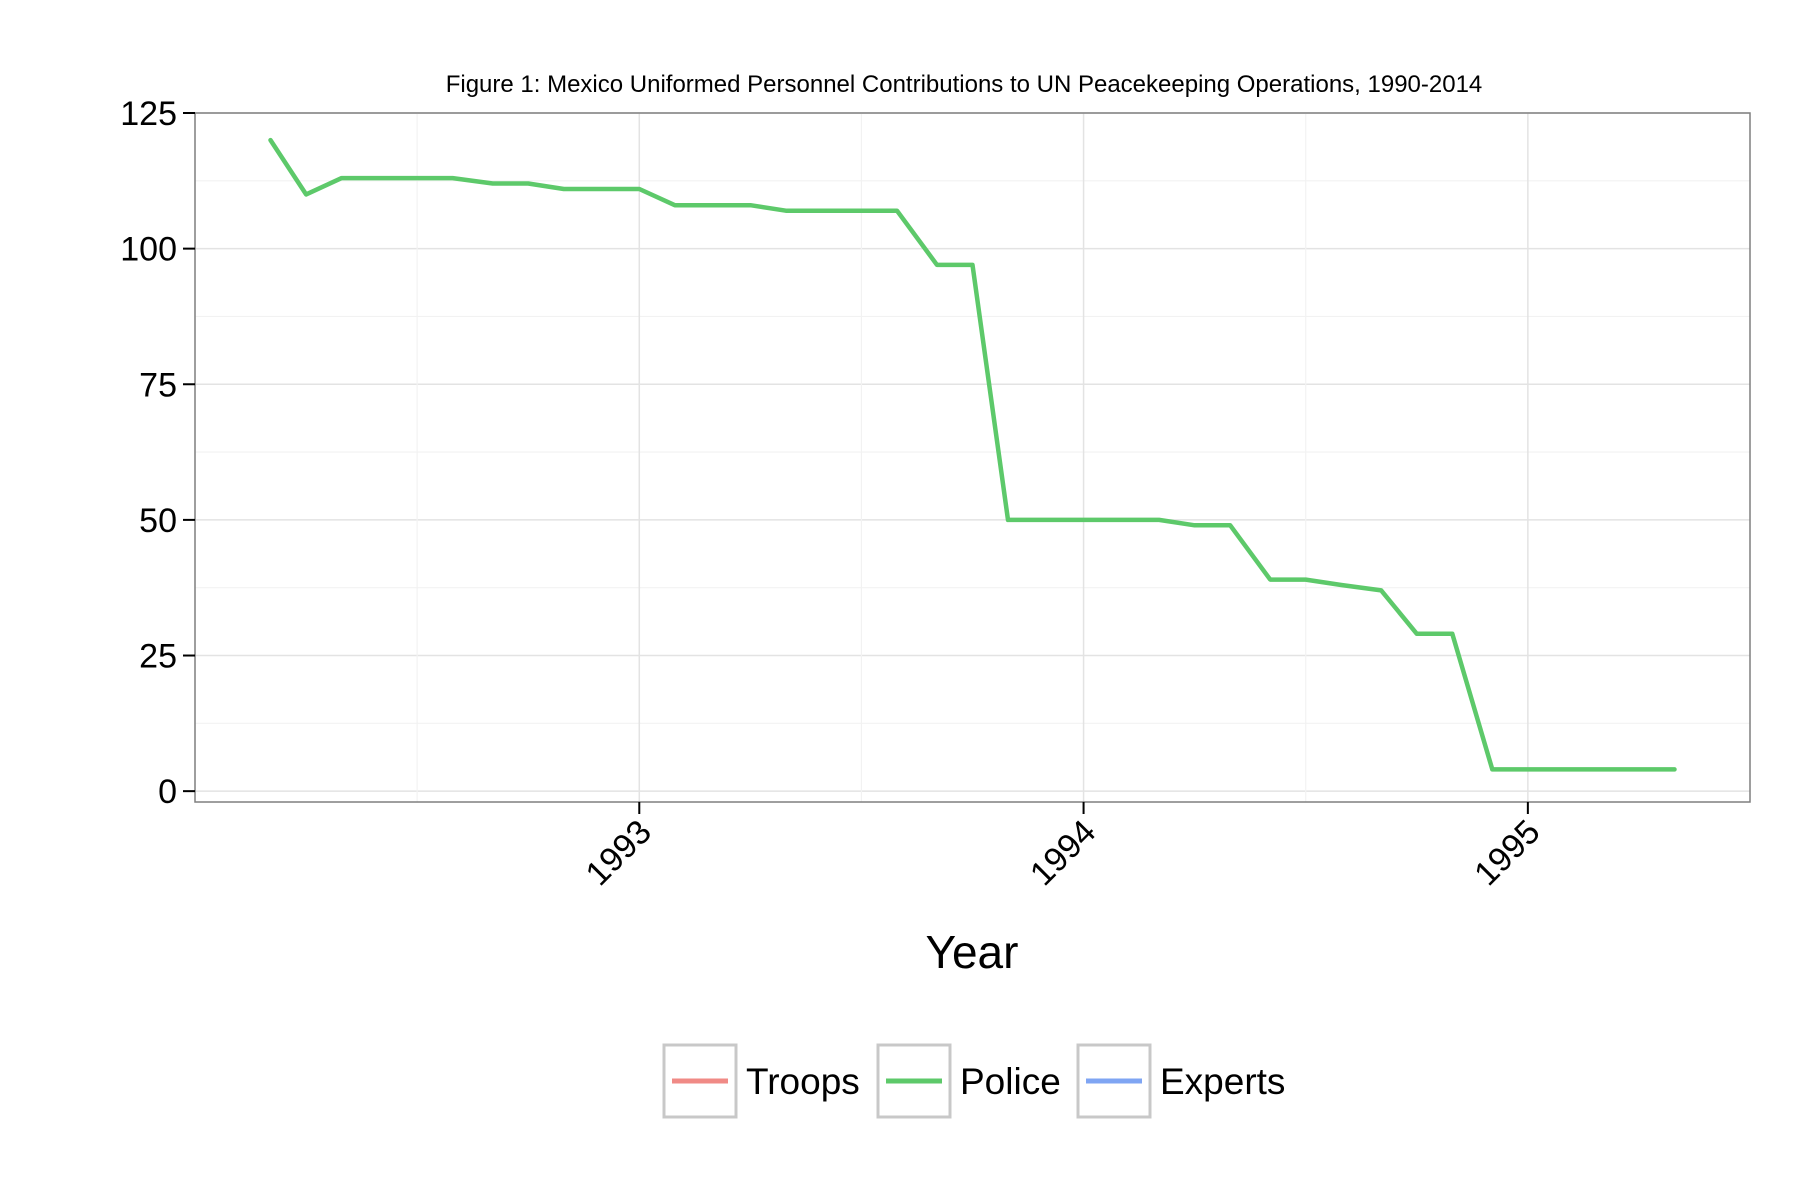  Describe the element at coordinates (158, 657) in the screenshot. I see `y-tick-label: 25` at that location.